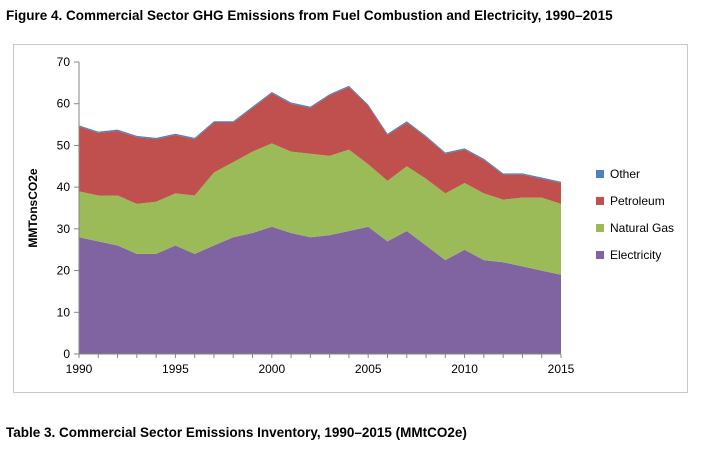  I want to click on x-tick-label: 2015, so click(561, 369).